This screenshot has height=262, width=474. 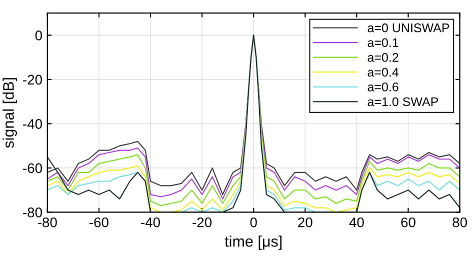 I want to click on y-tick-label: 0, so click(x=38, y=35).